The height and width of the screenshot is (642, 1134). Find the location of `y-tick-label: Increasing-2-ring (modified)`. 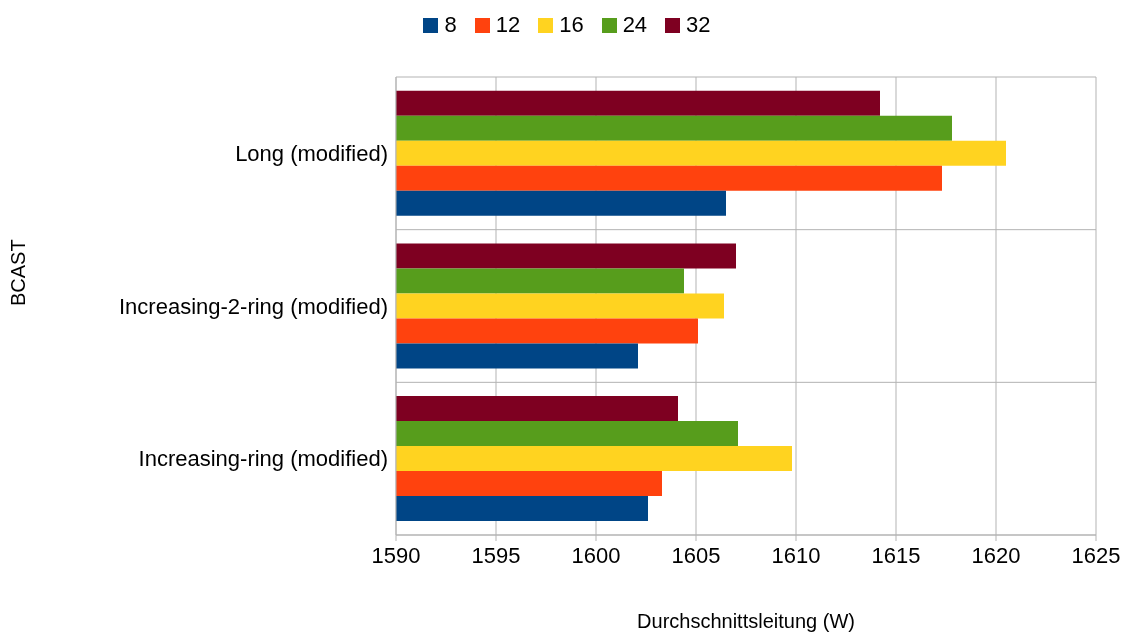

y-tick-label: Increasing-2-ring (modified) is located at coordinates (253, 306).